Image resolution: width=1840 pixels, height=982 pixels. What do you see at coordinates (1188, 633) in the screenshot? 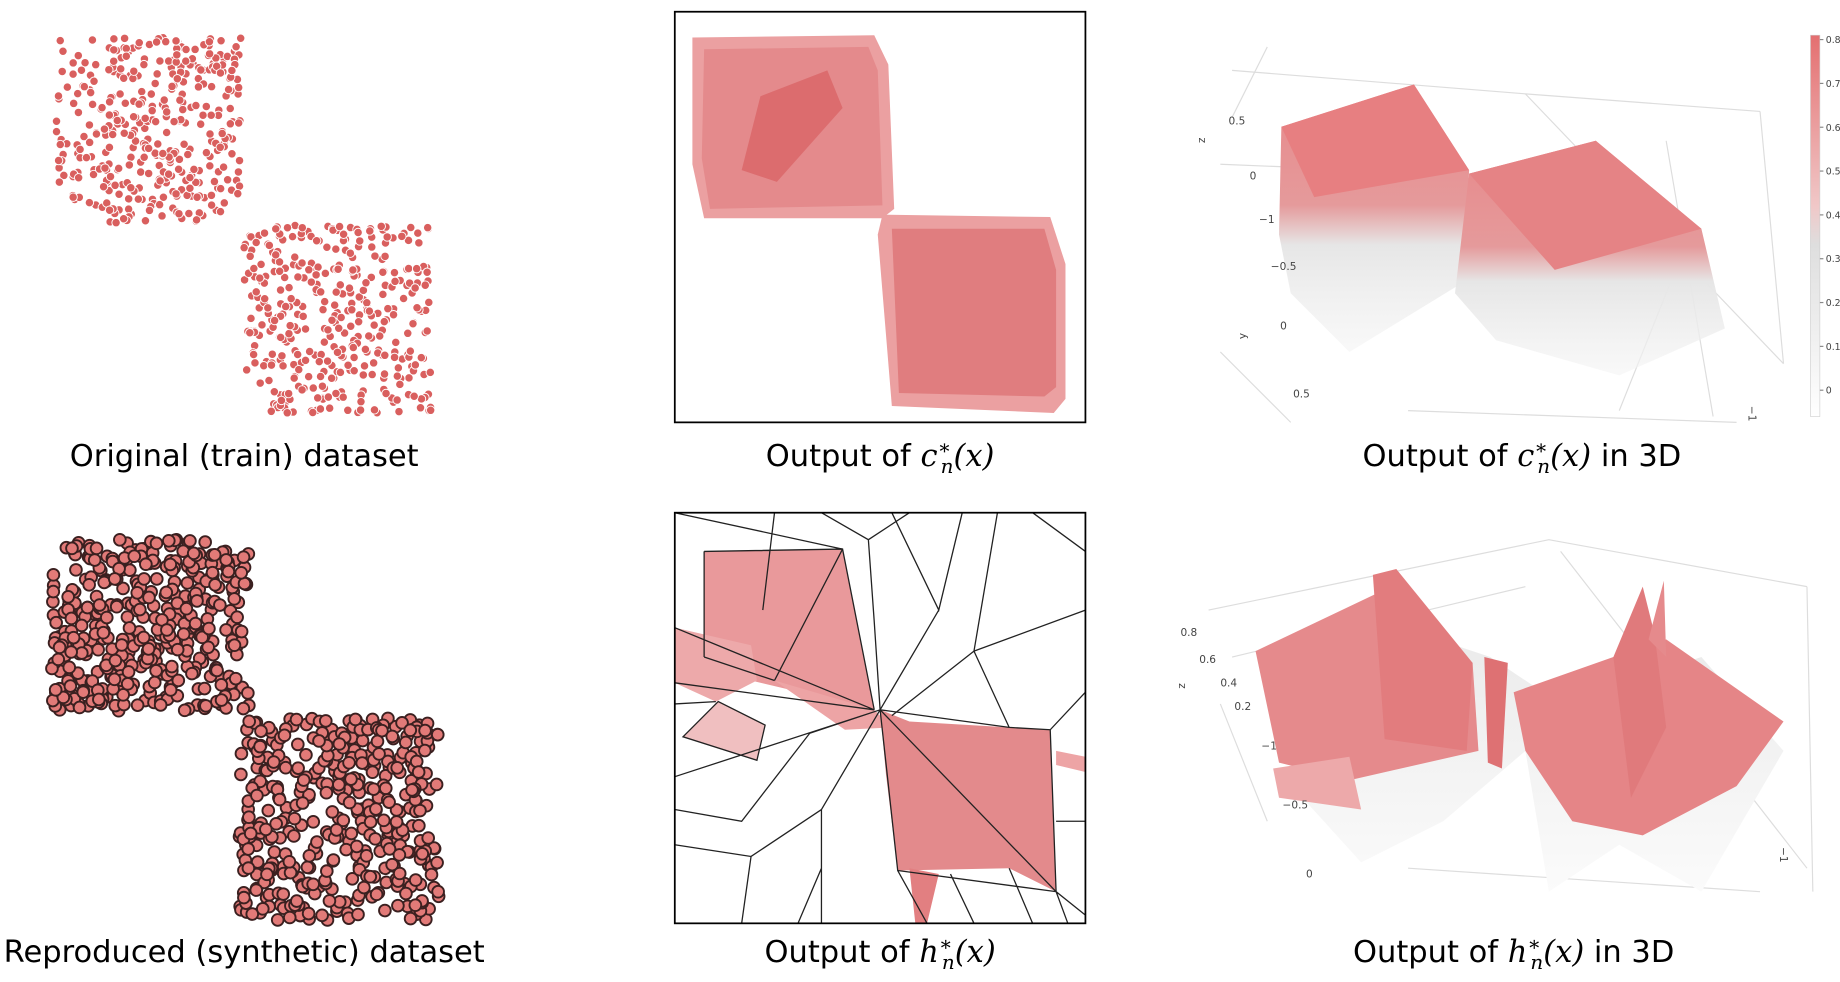
I see `axis-label: 0.8` at bounding box center [1188, 633].